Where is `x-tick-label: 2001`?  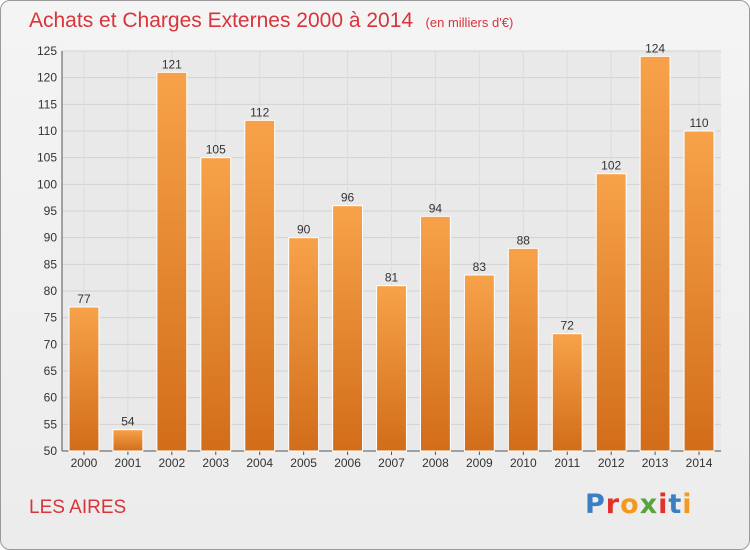
x-tick-label: 2001 is located at coordinates (128, 463).